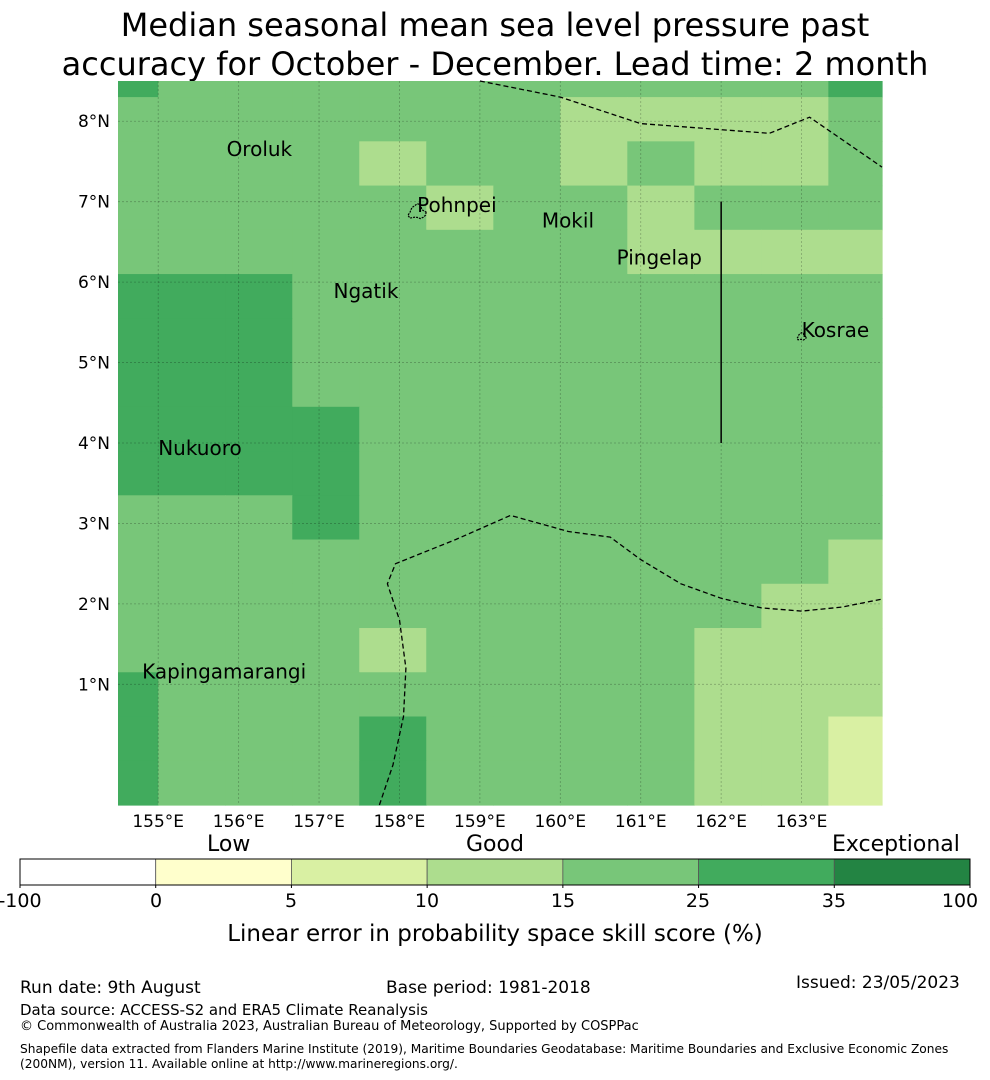 This screenshot has height=1080, width=990. What do you see at coordinates (721, 821) in the screenshot?
I see `lon-tick-label: 162°E` at bounding box center [721, 821].